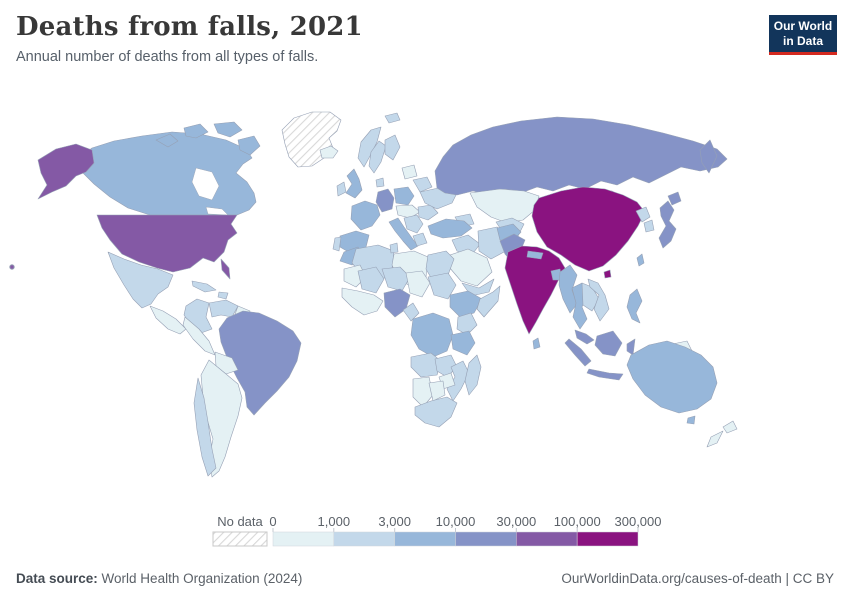 This screenshot has width=850, height=600. Describe the element at coordinates (607, 274) in the screenshot. I see `country-hainan` at that location.